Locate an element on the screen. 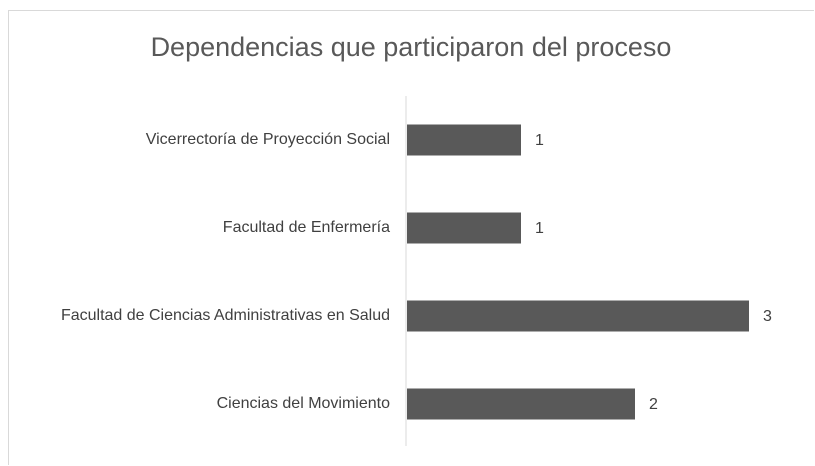 This screenshot has height=466, width=815. category-label-box: Vicerrectoría de Proyección Social is located at coordinates (201, 140).